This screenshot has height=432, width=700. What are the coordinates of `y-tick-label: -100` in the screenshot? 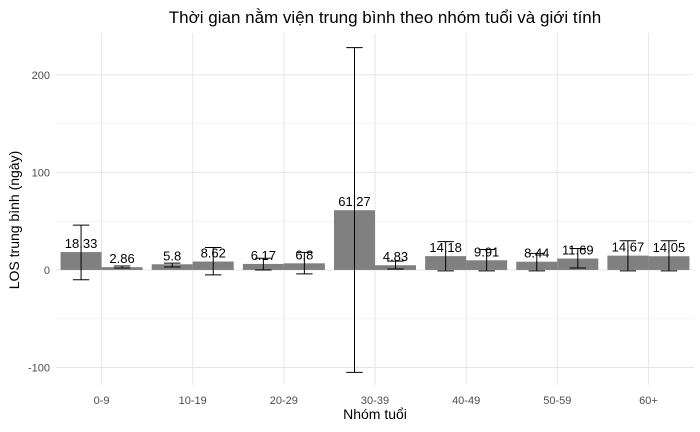 It's located at (39, 368).